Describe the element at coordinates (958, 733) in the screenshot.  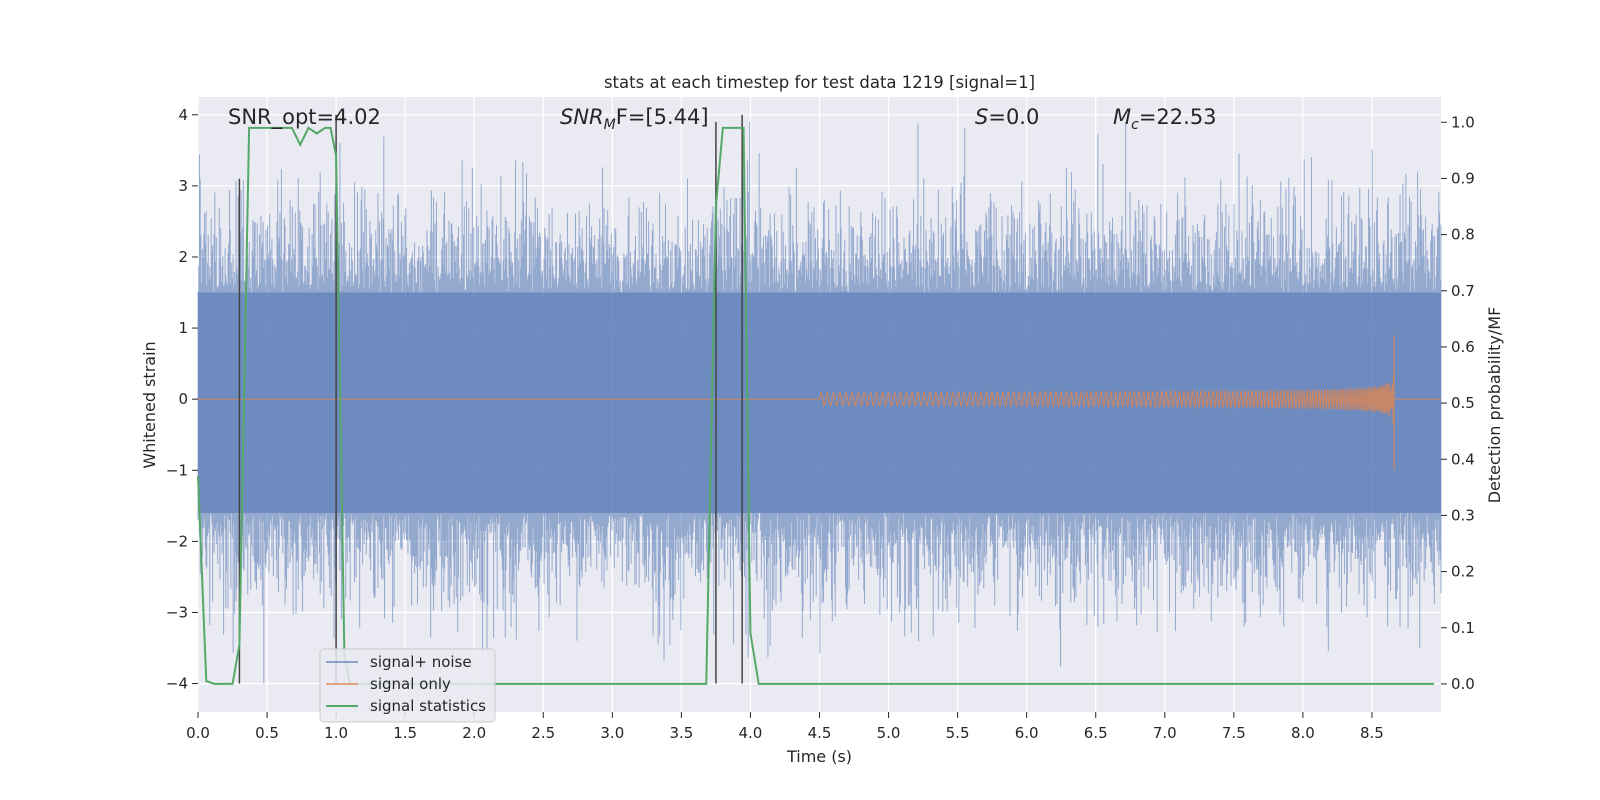
I see `x-tick-label: 5.5` at that location.